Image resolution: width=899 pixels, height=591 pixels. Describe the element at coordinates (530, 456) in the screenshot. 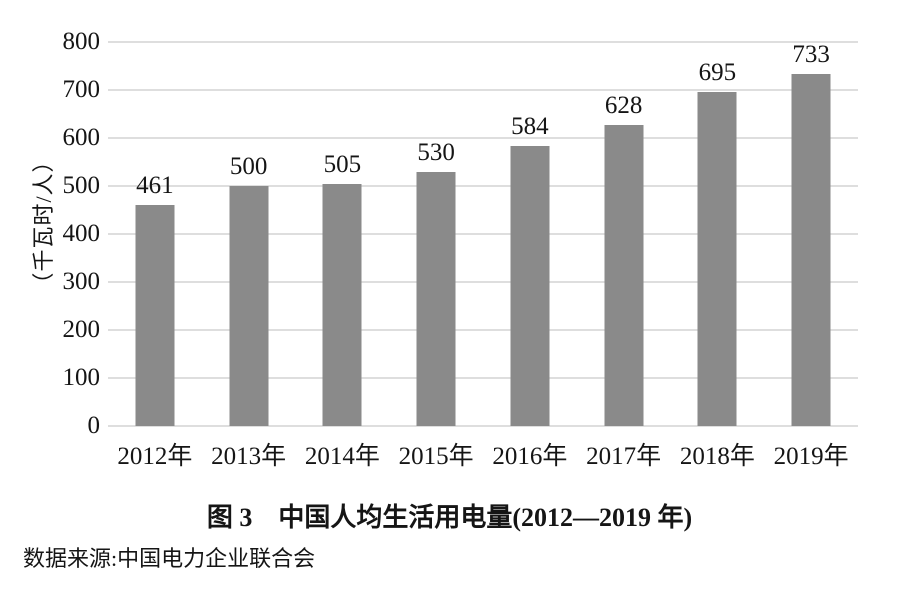

I see `x-tick-label-2016年: 2016年` at that location.